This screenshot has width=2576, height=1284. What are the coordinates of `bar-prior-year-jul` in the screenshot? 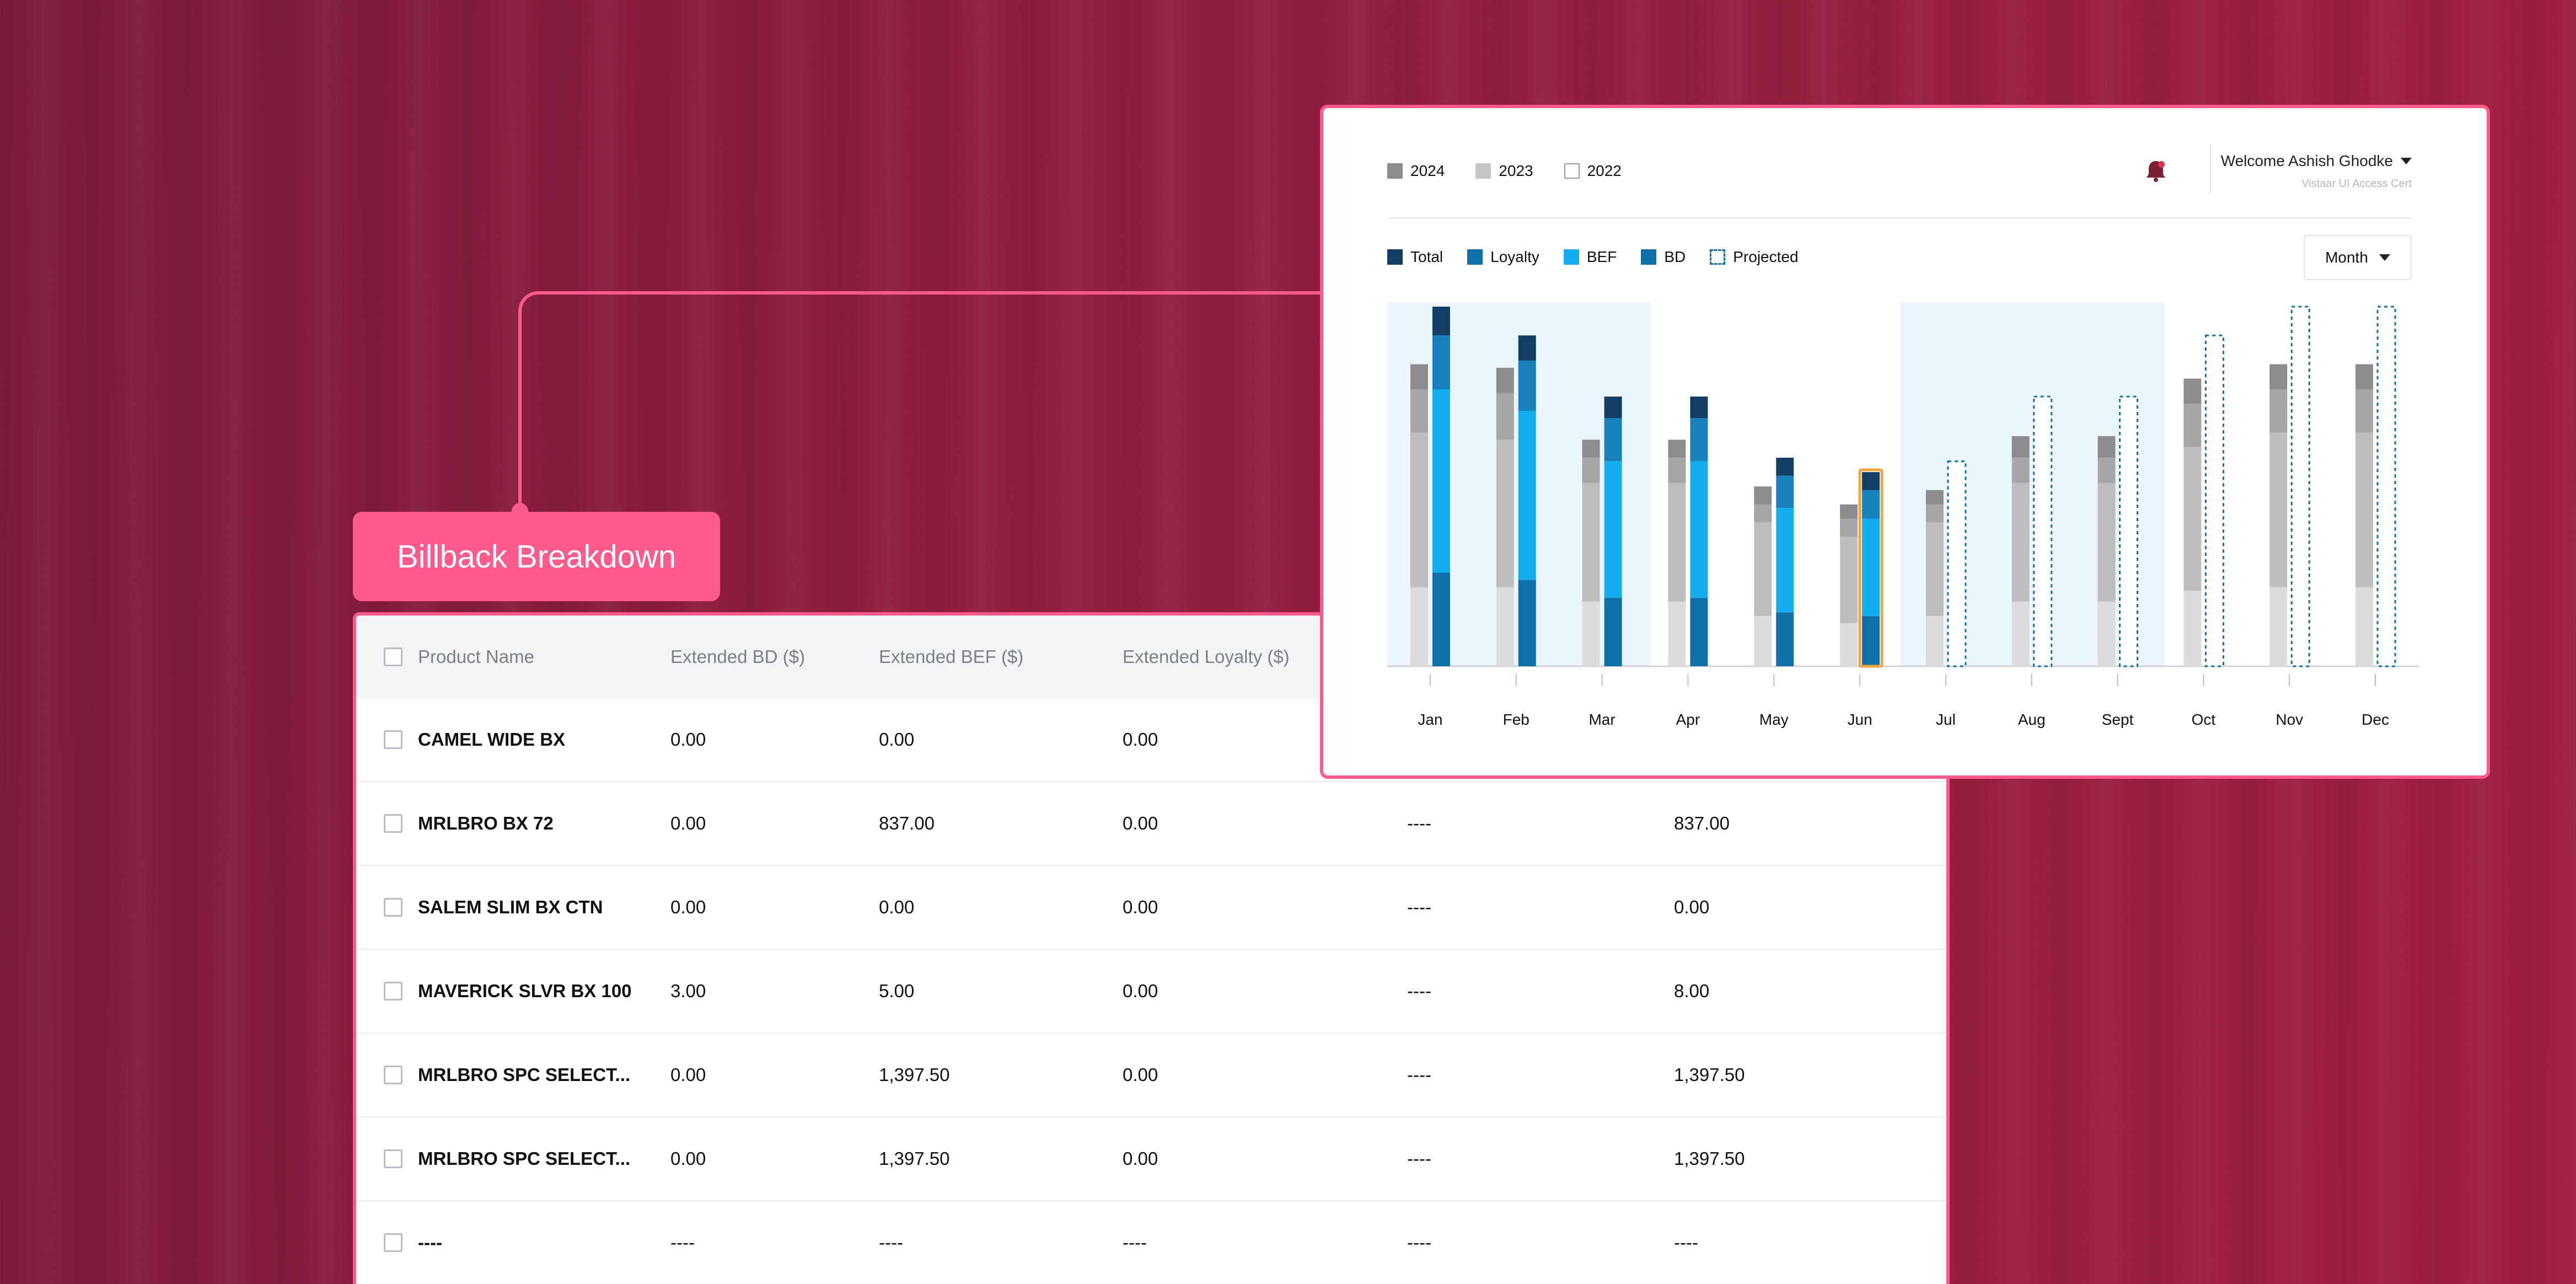 It's located at (1934, 569).